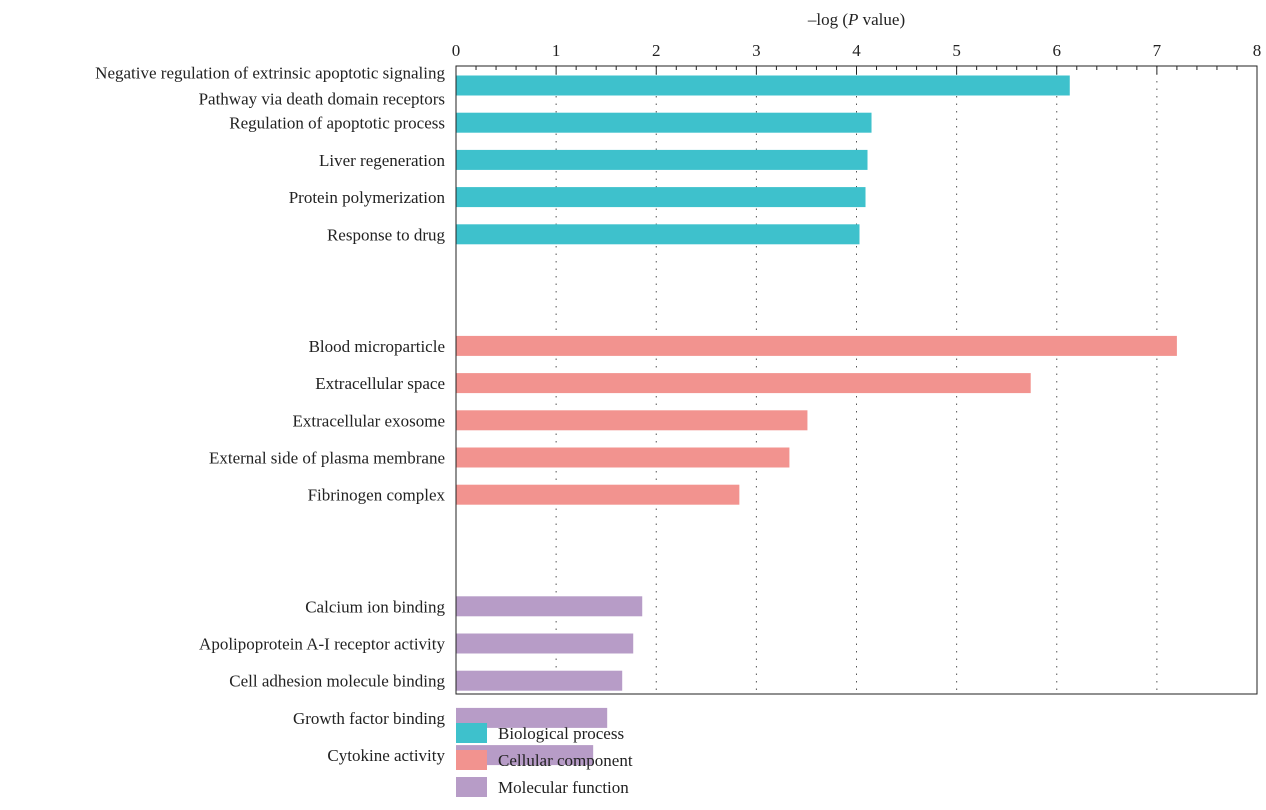  I want to click on x-tick-label: 4, so click(856, 50).